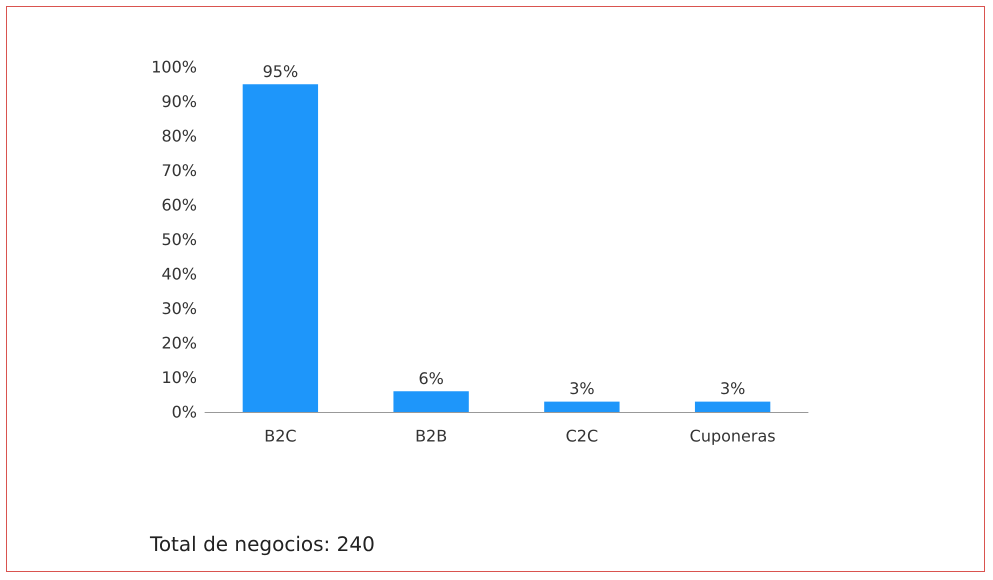  I want to click on y-tick-label: 20%, so click(179, 343).